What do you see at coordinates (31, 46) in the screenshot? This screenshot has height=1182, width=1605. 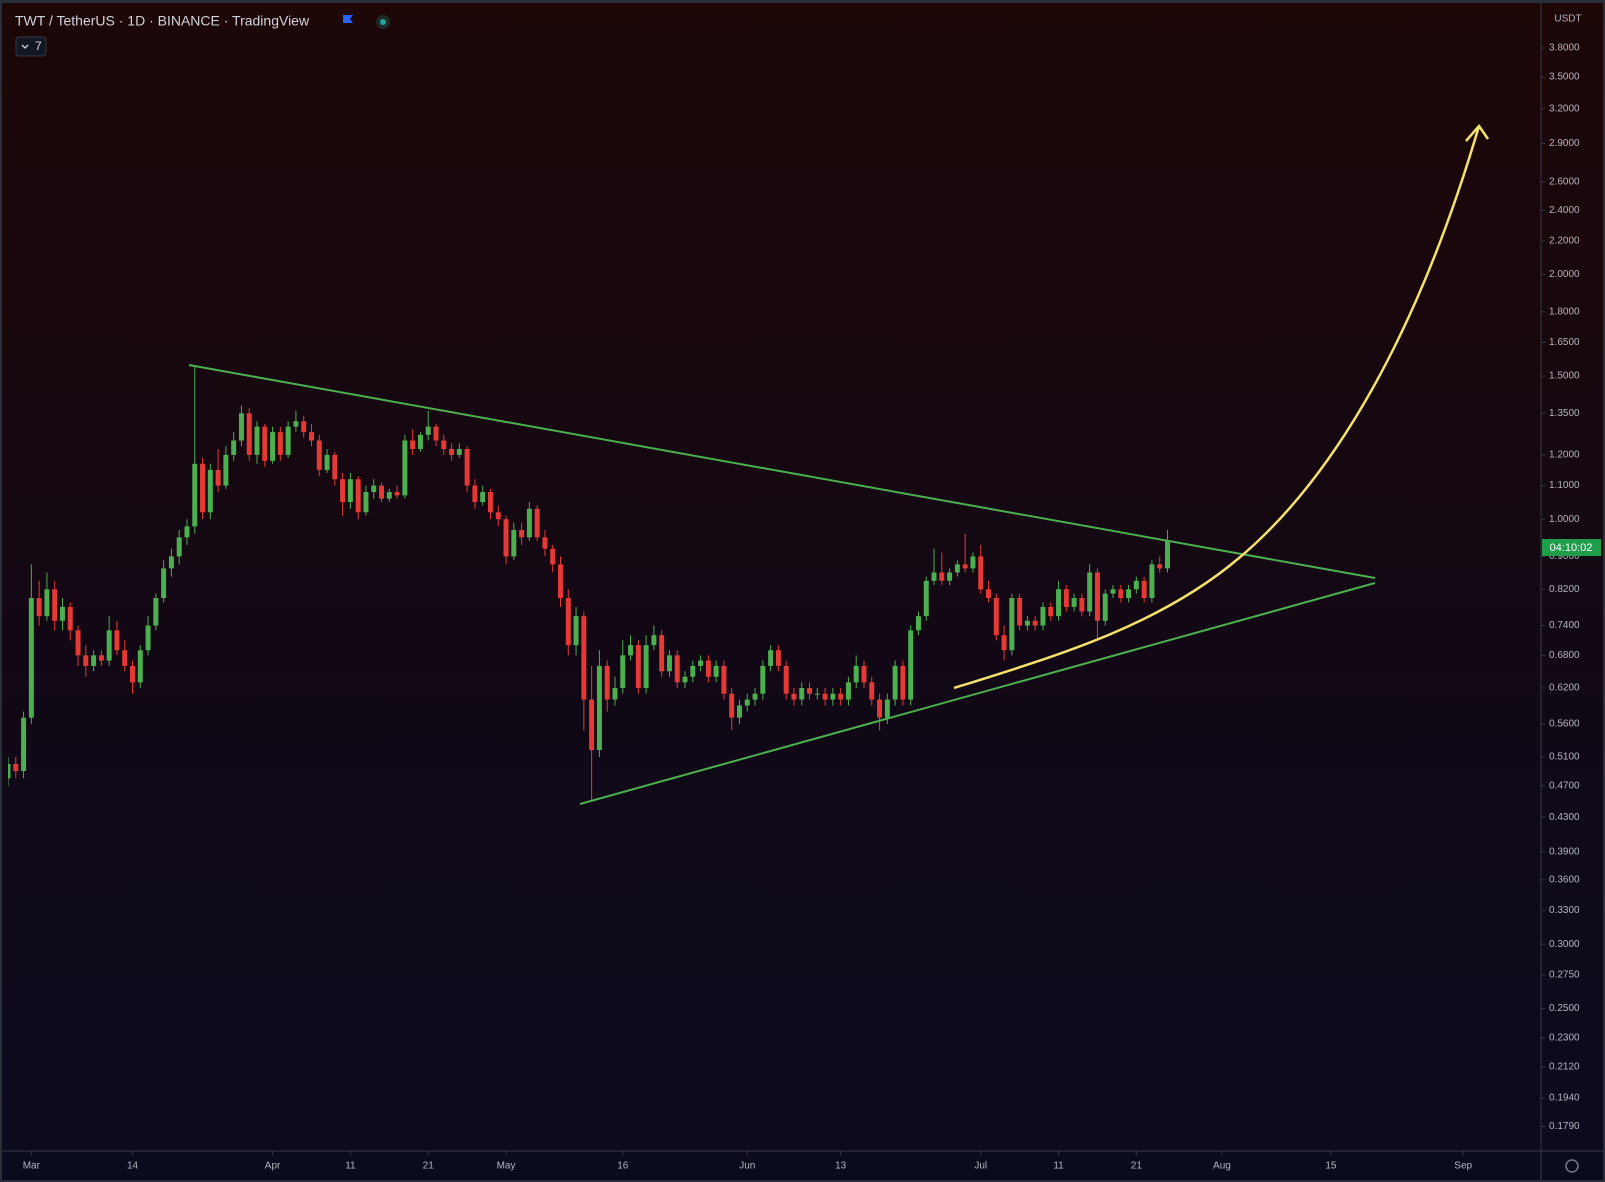 I see `indicators-toggle` at bounding box center [31, 46].